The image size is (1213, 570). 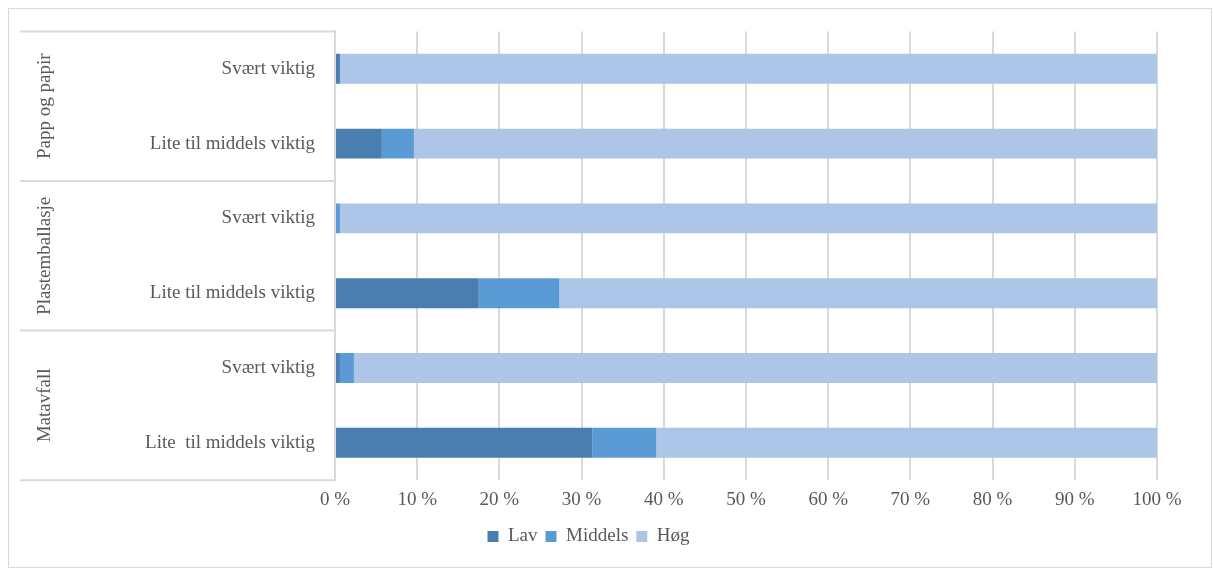 What do you see at coordinates (673, 535) in the screenshot?
I see `legend-label: Høg` at bounding box center [673, 535].